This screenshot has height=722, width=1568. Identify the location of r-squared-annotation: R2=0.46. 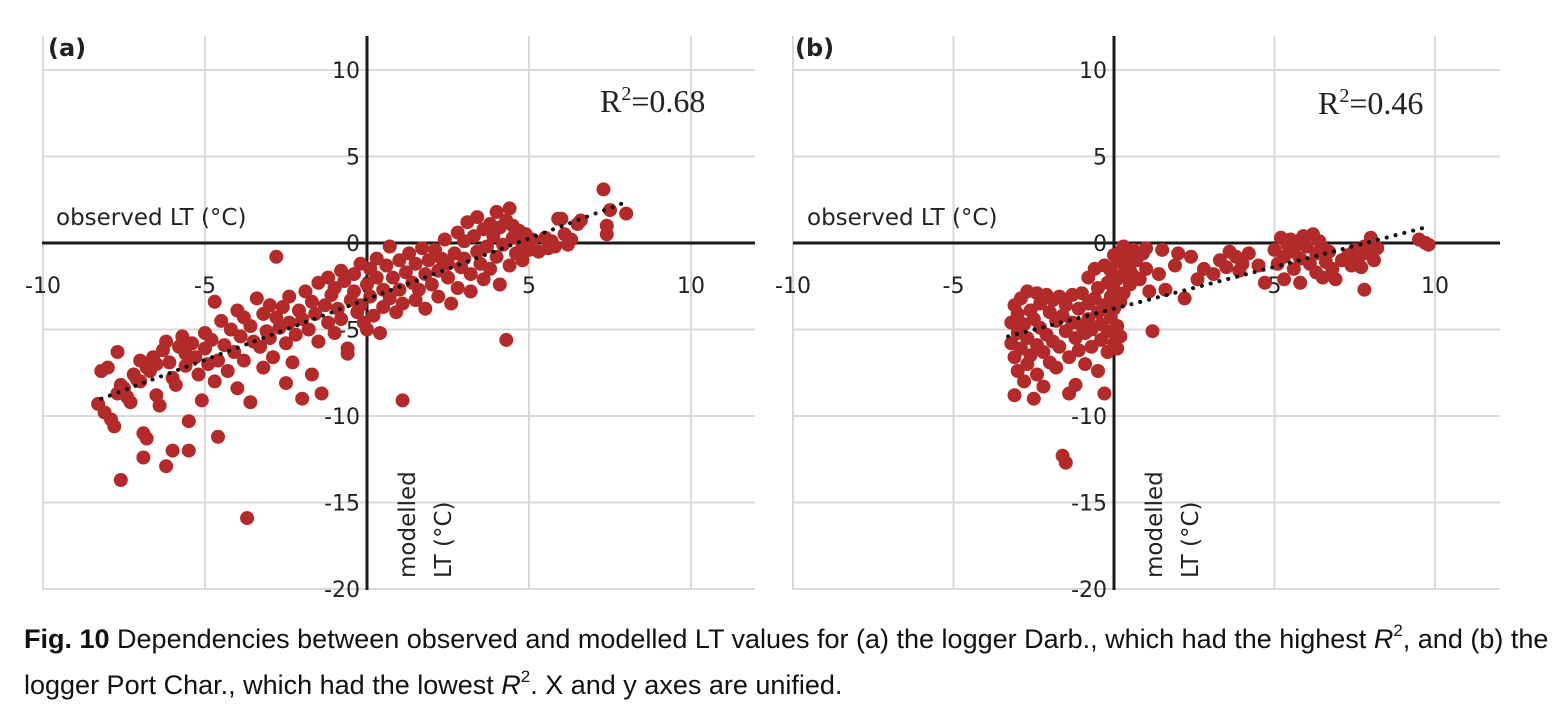
(1370, 103).